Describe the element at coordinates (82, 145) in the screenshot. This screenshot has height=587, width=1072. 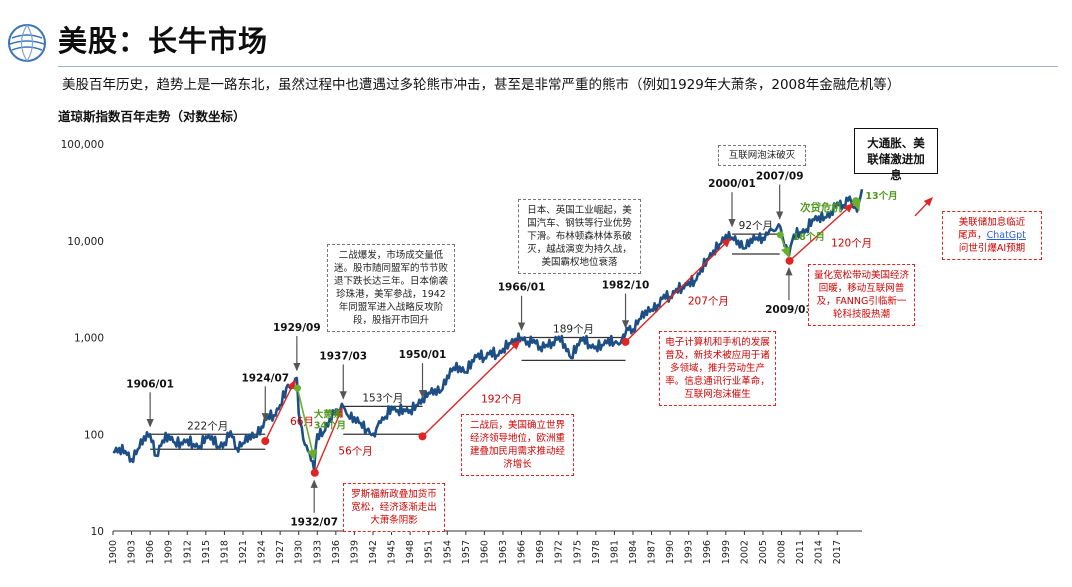
I see `y-tick-label: 100,000` at that location.